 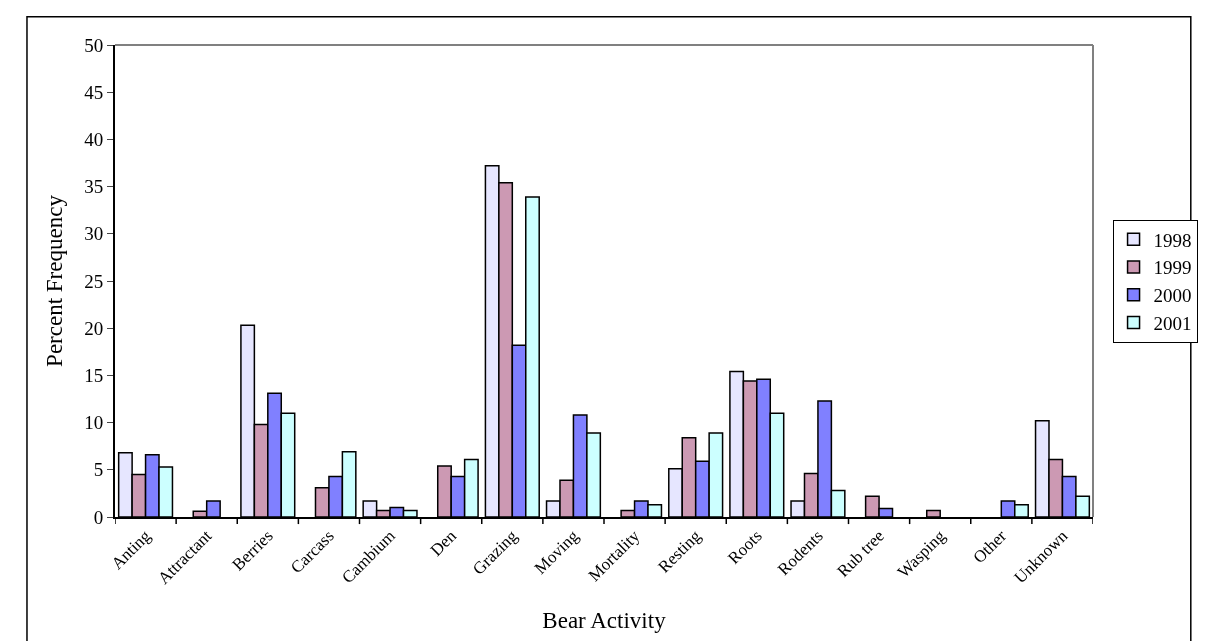 I want to click on y-tick-label: 5, so click(x=98, y=470).